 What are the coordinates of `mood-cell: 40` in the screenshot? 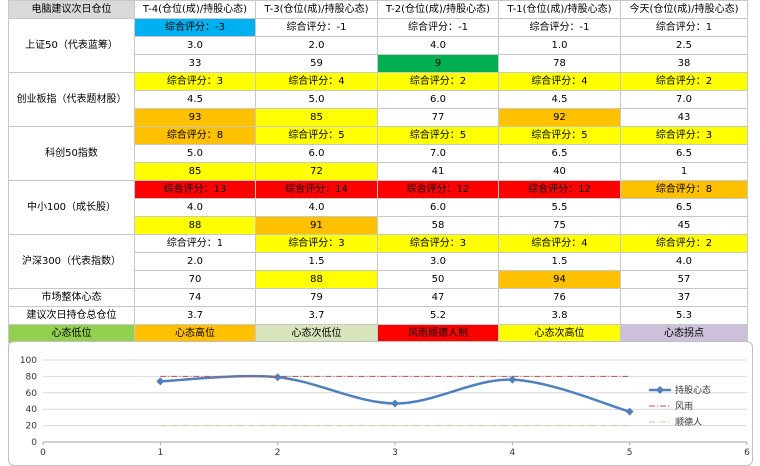 It's located at (559, 171).